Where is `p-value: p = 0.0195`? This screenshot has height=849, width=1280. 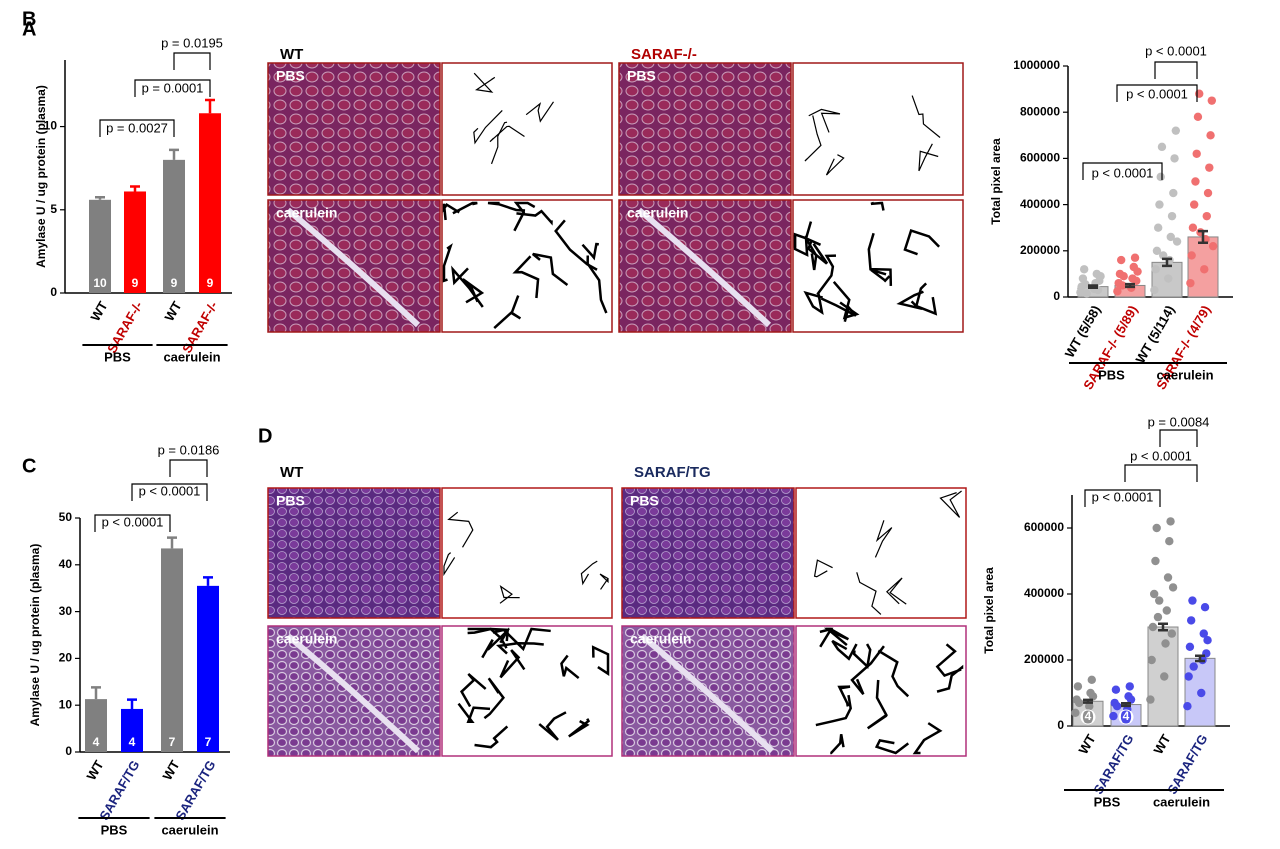 p-value: p = 0.0195 is located at coordinates (192, 42).